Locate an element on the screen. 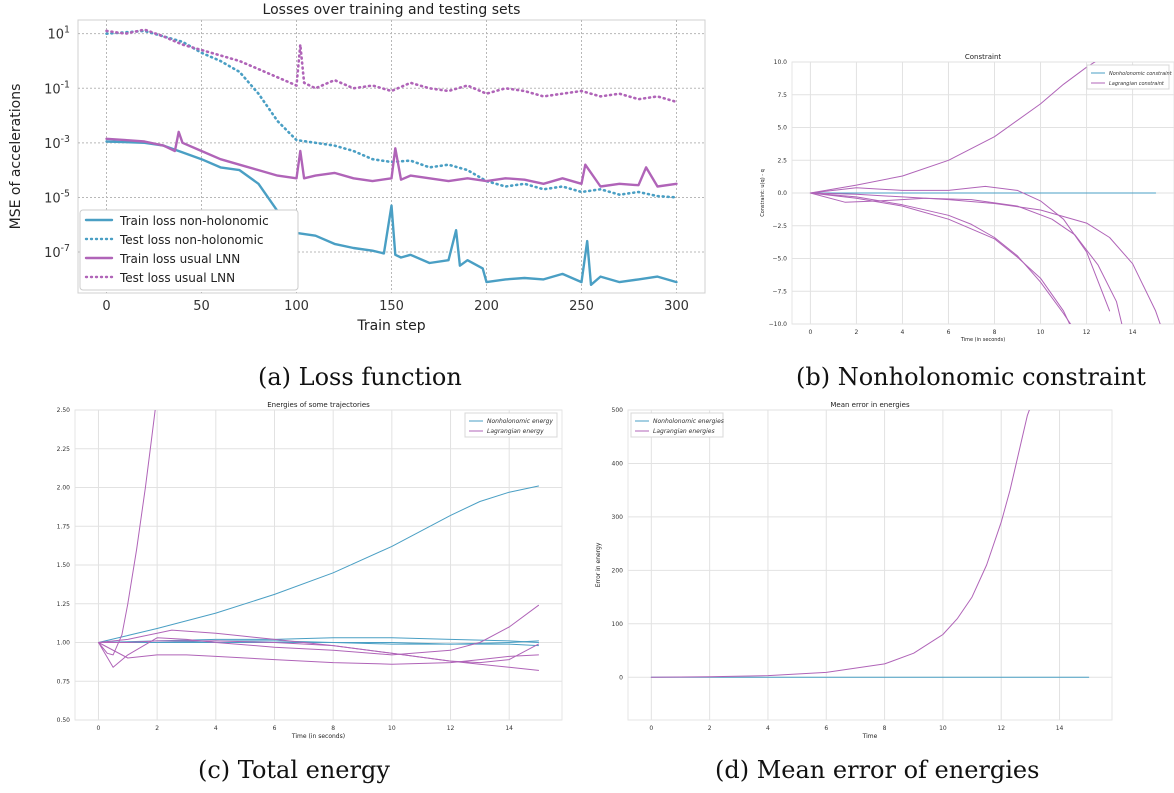 The image size is (1174, 793). x-tick-label: 250 is located at coordinates (581, 306).